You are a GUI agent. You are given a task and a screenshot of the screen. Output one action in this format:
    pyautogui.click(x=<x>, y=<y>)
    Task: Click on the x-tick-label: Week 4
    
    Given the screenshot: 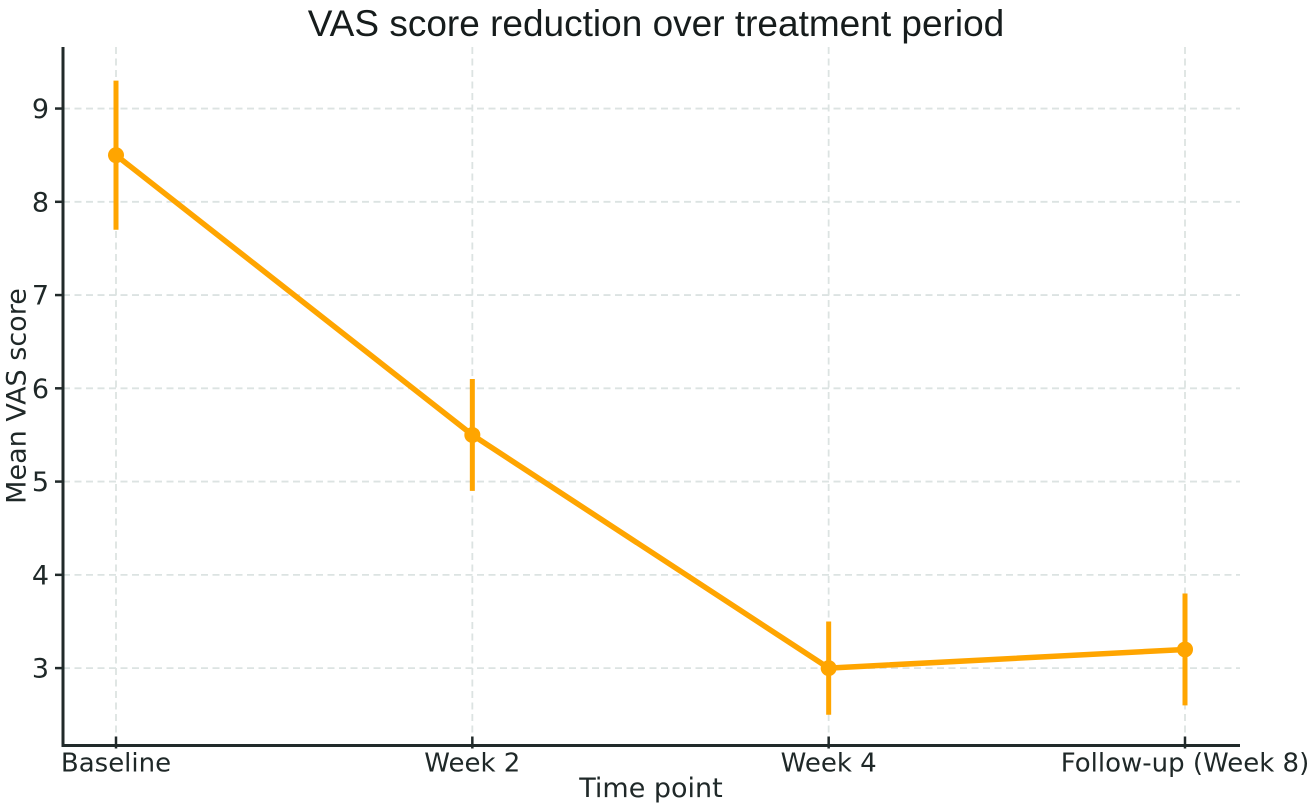 What is the action you would take?
    pyautogui.click(x=829, y=764)
    